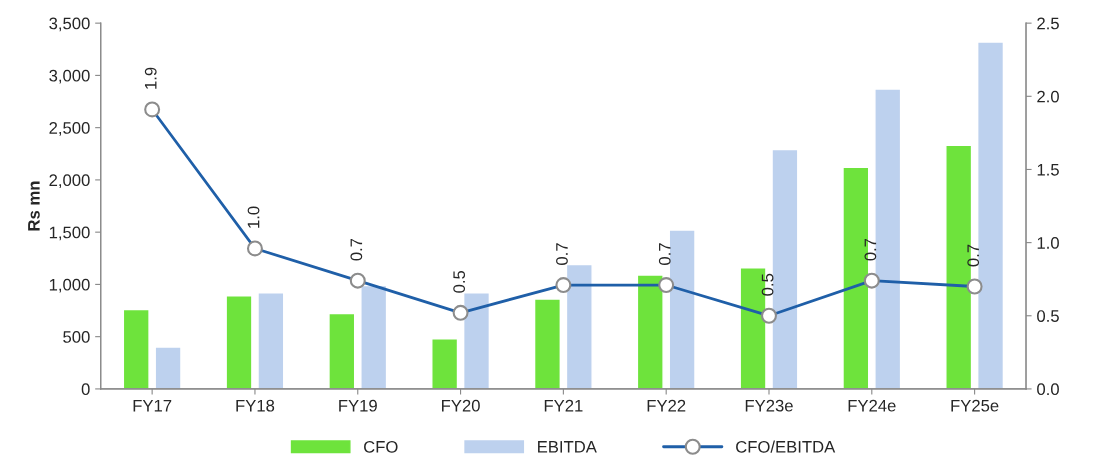  Describe the element at coordinates (872, 405) in the screenshot. I see `x-tick-label: FY24e` at that location.